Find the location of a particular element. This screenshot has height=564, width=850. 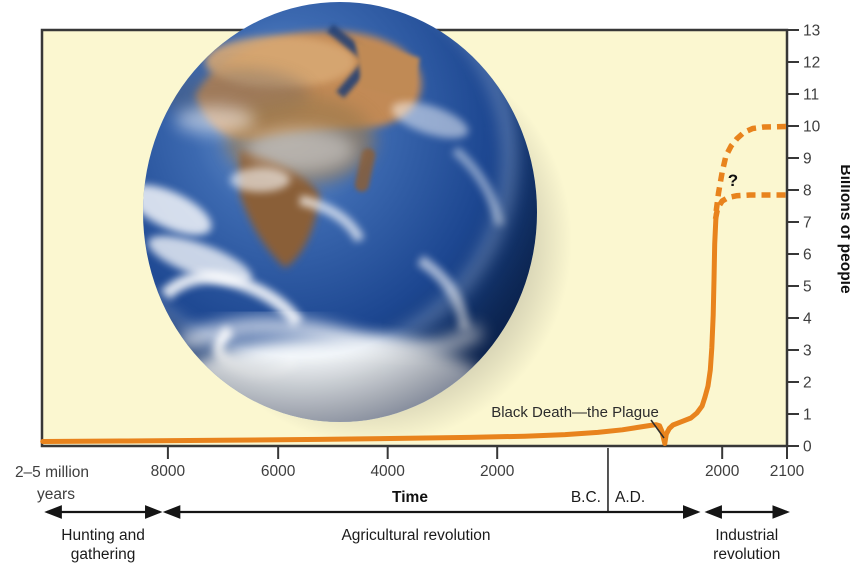

y-tick-label: 0 is located at coordinates (807, 447).